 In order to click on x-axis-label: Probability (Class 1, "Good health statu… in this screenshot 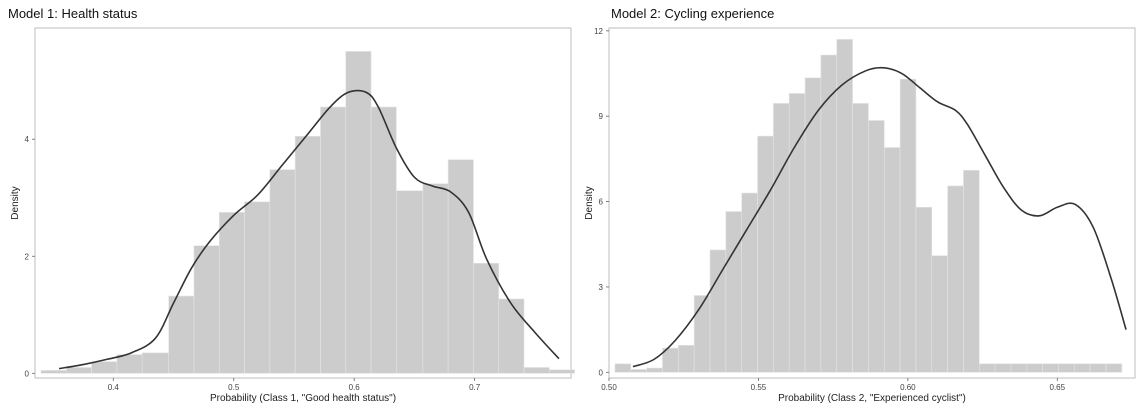, I will do `click(303, 398)`.